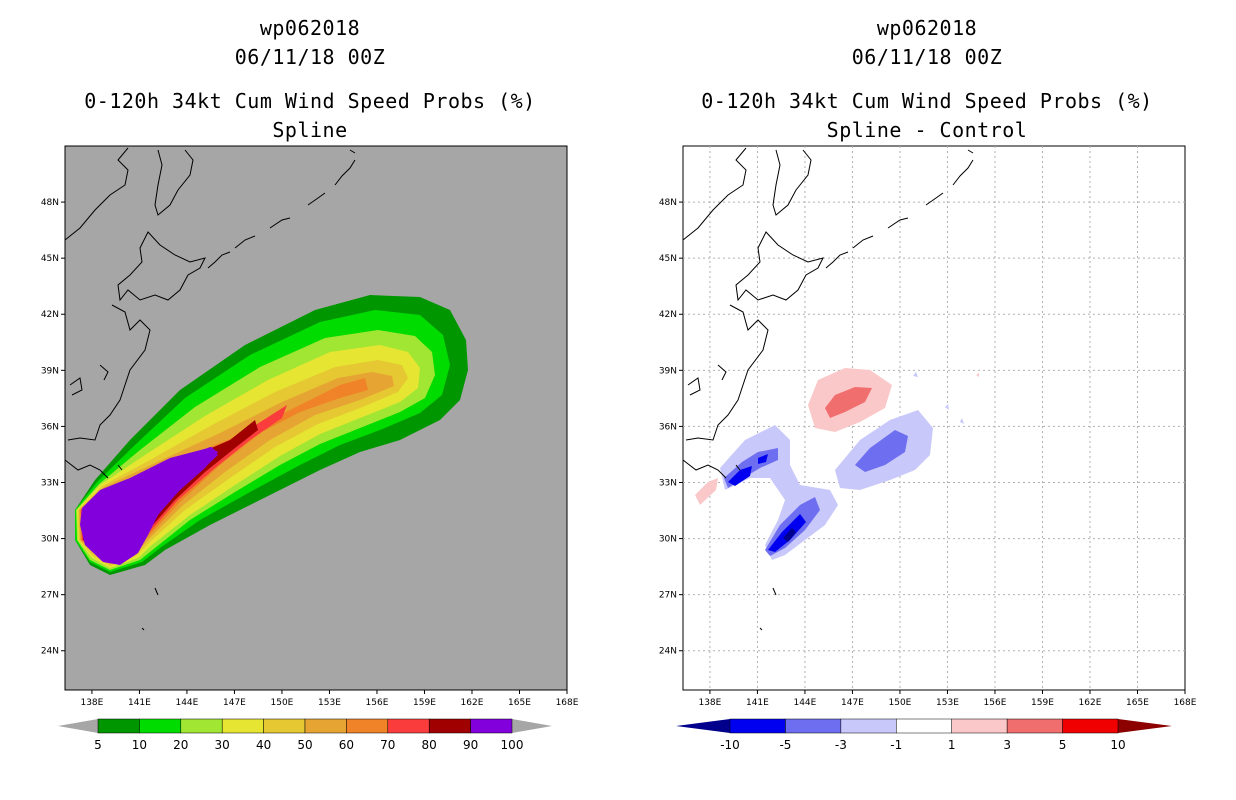 The height and width of the screenshot is (800, 1236). What do you see at coordinates (271, 435) in the screenshot?
I see `left-probability-contours` at bounding box center [271, 435].